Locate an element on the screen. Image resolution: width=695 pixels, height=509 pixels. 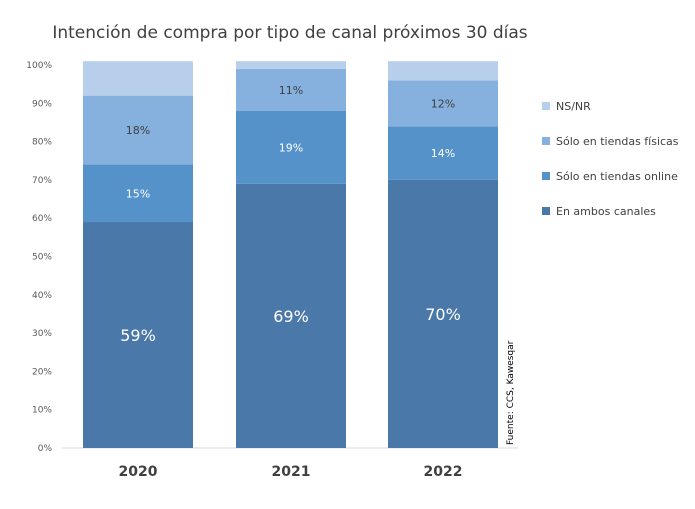
legend-label: Sólo en tiendas online is located at coordinates (617, 176).